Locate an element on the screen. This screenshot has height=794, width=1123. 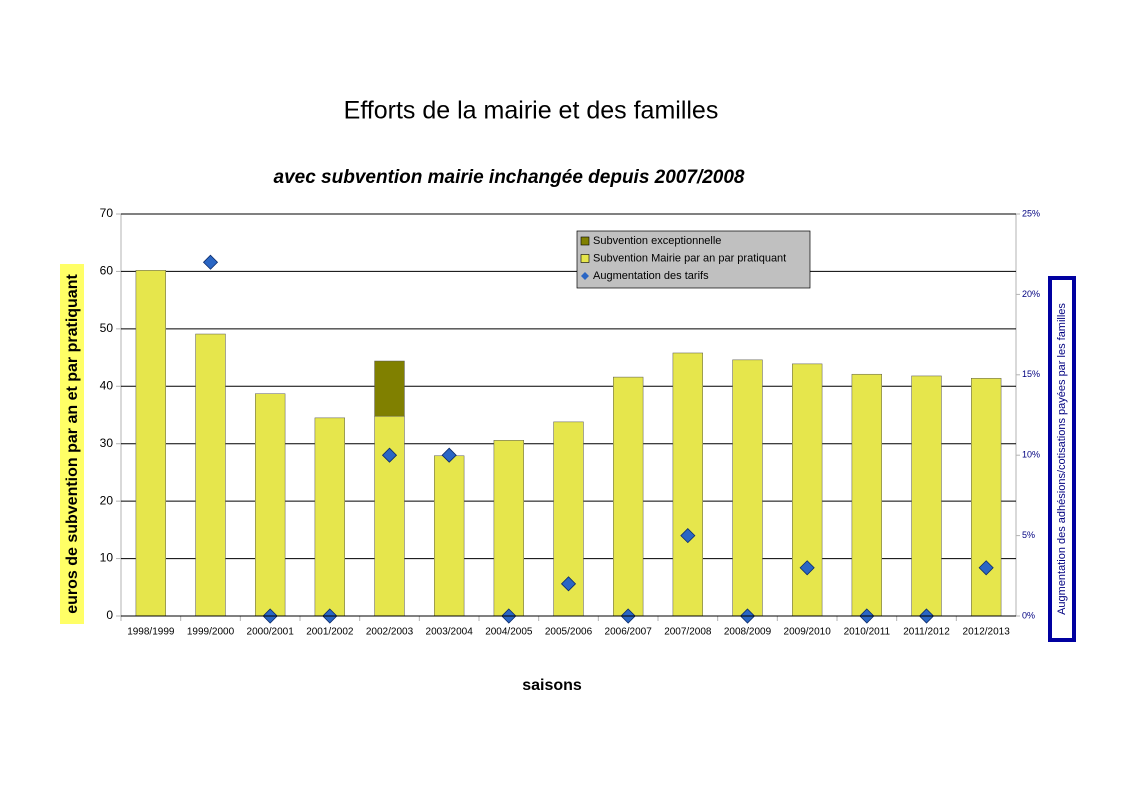
y2-tick-label: 5% is located at coordinates (1028, 535).